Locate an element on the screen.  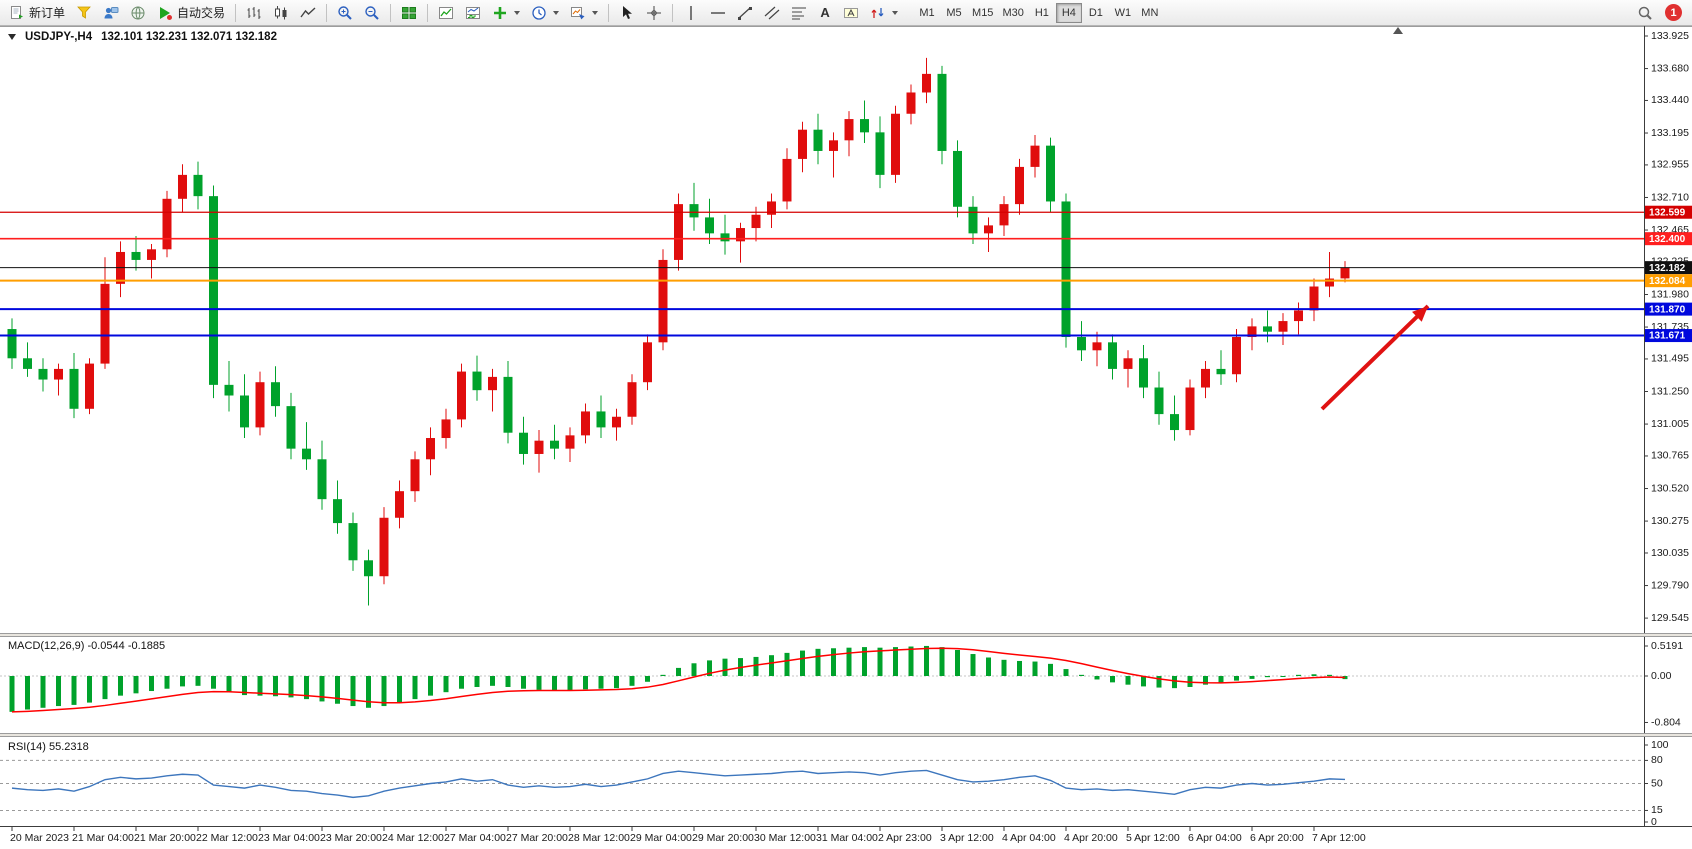
trend-arrow-head is located at coordinates (1420, 314).